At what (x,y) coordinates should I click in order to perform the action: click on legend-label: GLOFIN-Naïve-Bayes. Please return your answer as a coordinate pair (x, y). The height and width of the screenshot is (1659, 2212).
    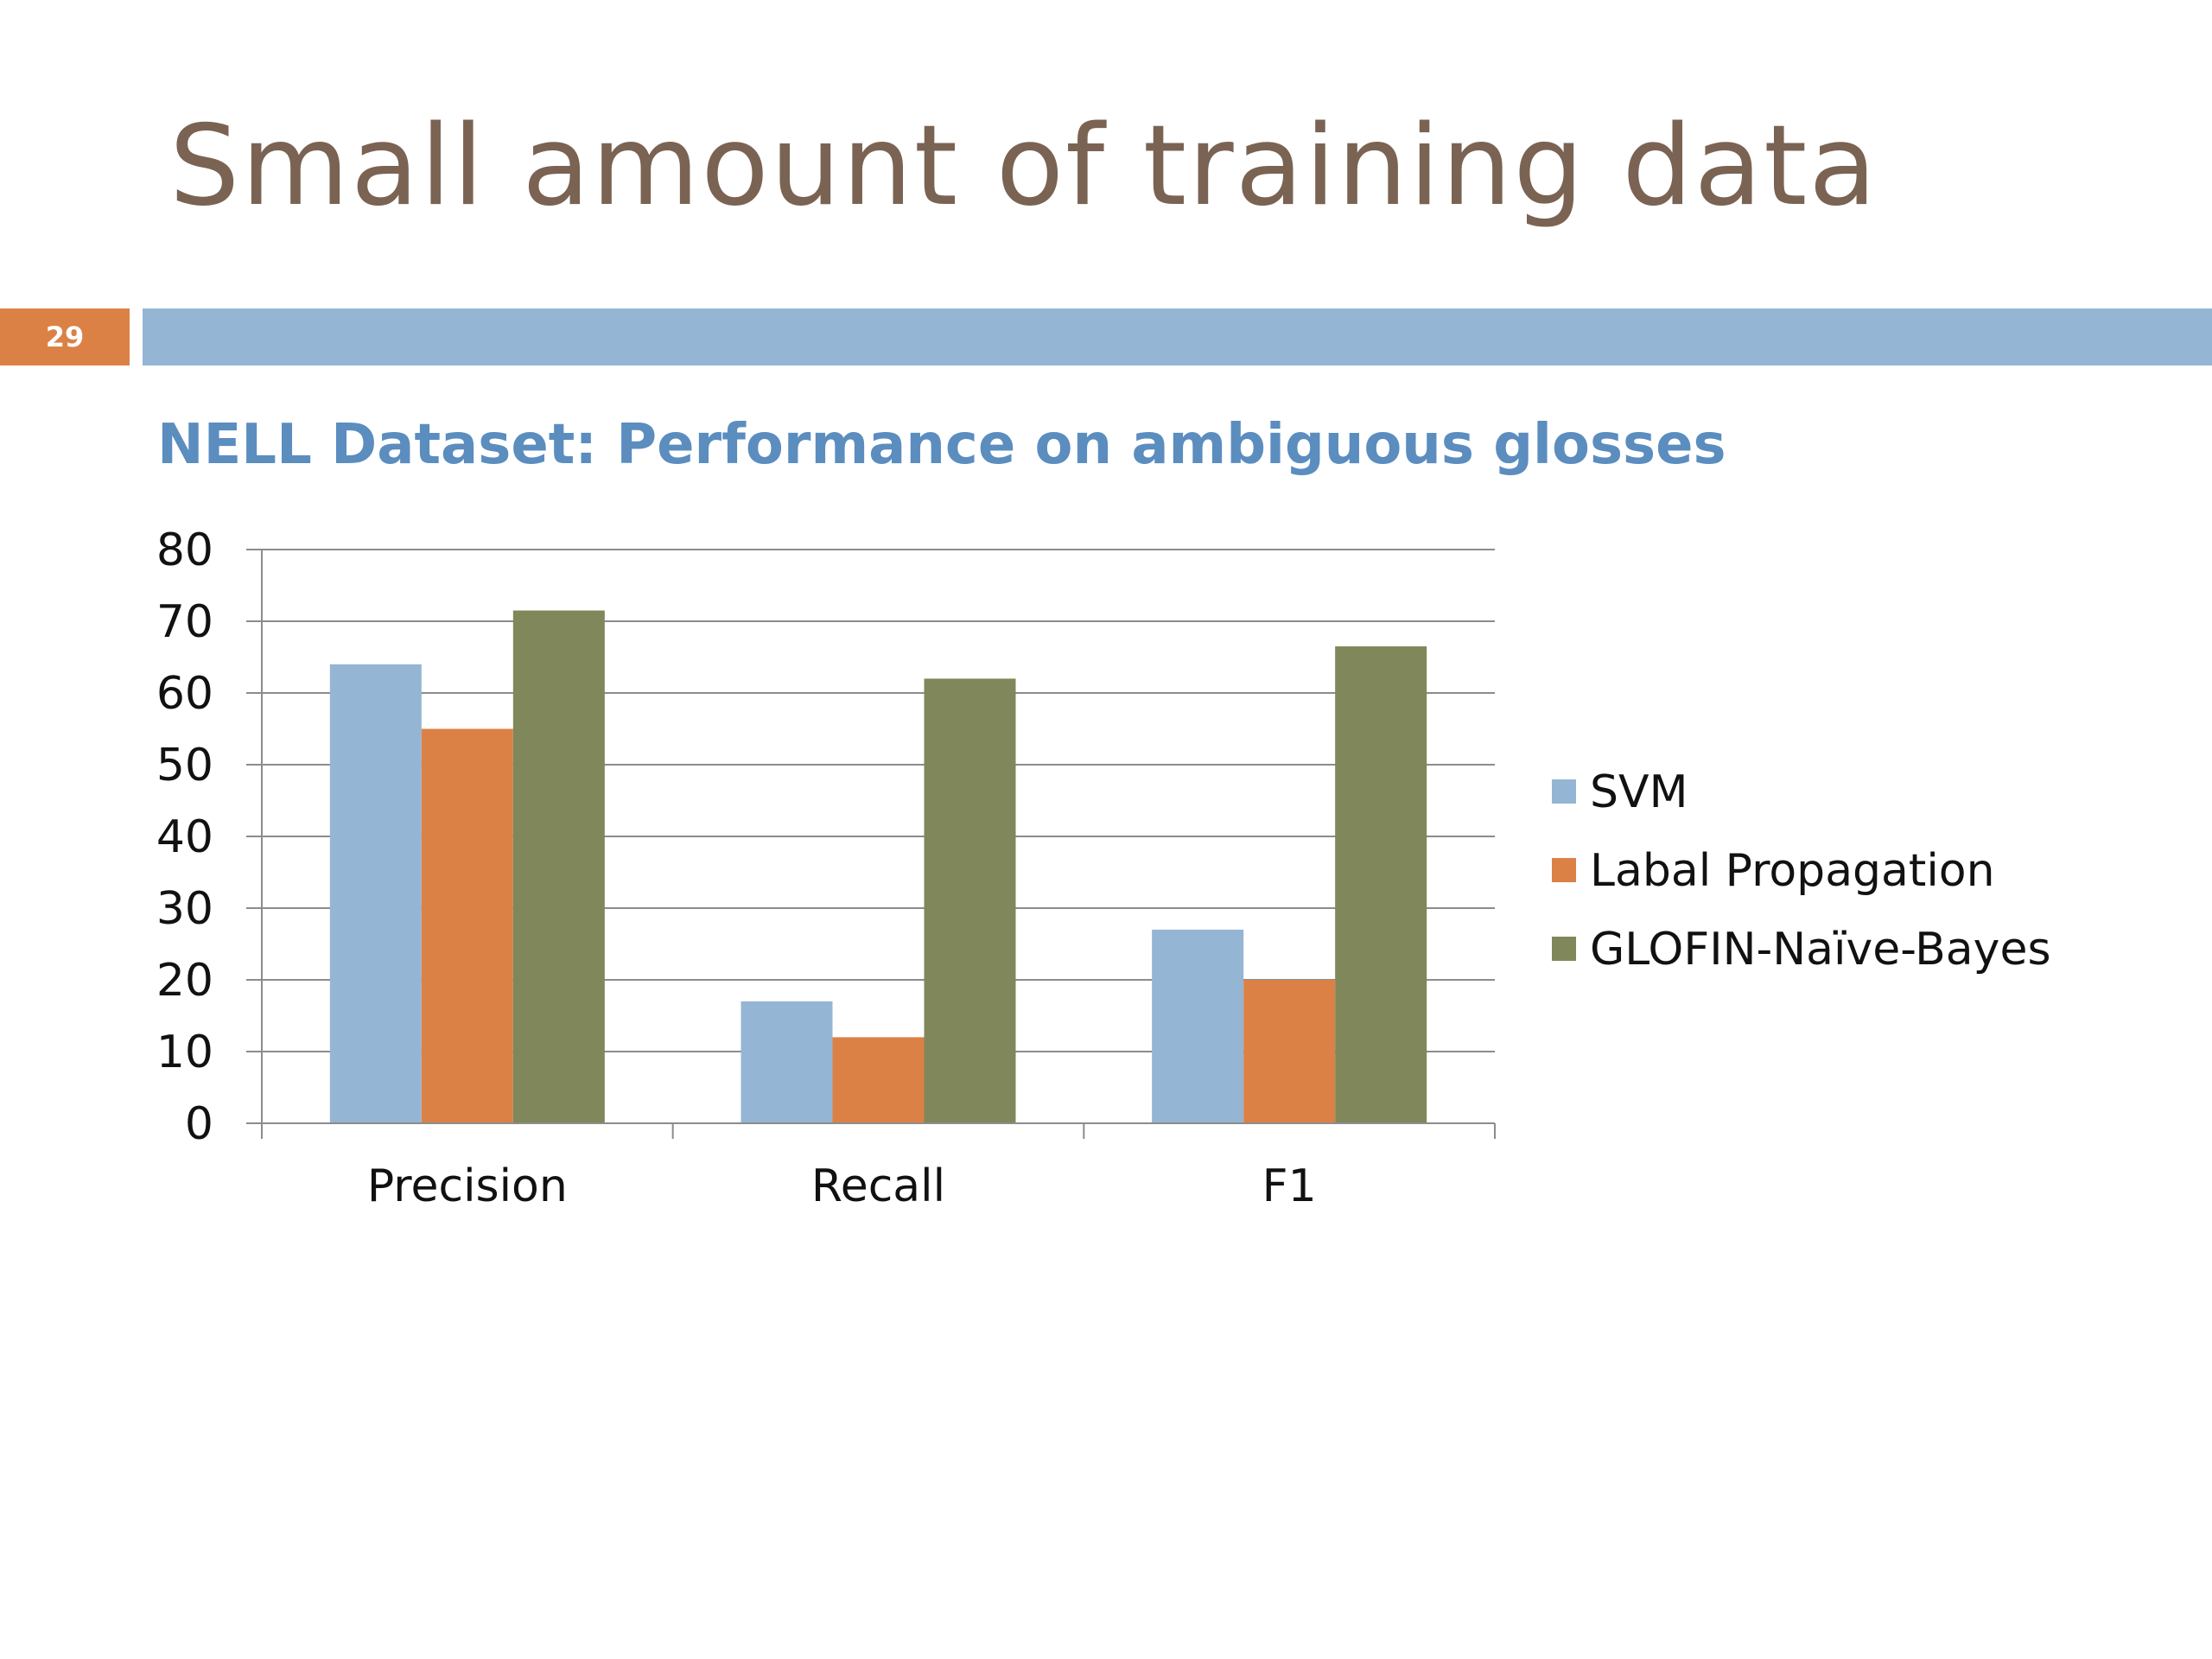
    Looking at the image, I should click on (1820, 950).